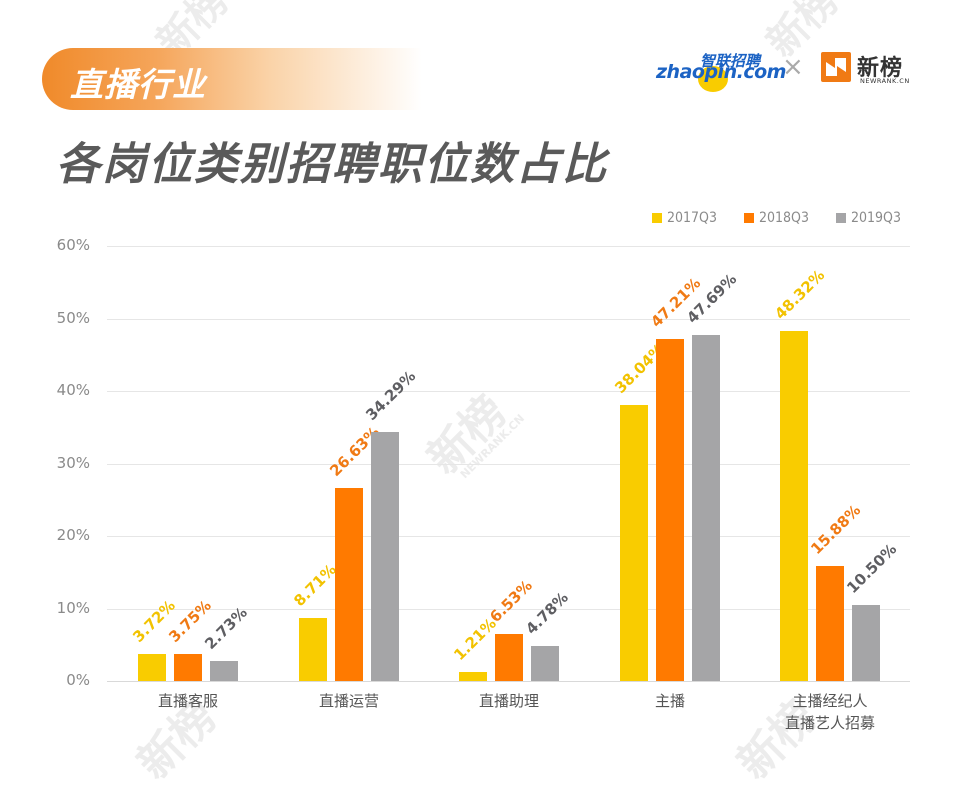 The image size is (960, 791). I want to click on x-axis-line, so click(508, 681).